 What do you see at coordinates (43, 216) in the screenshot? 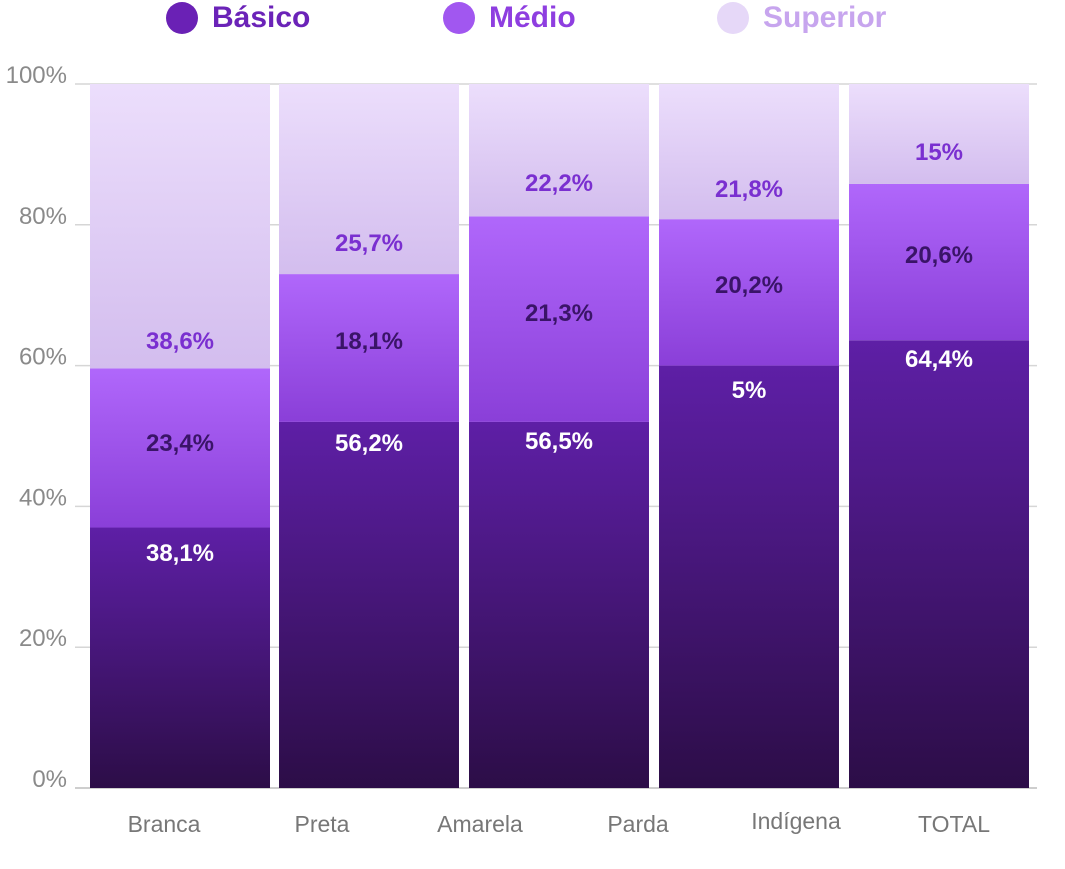
I see `y-tick-label: 80%` at bounding box center [43, 216].